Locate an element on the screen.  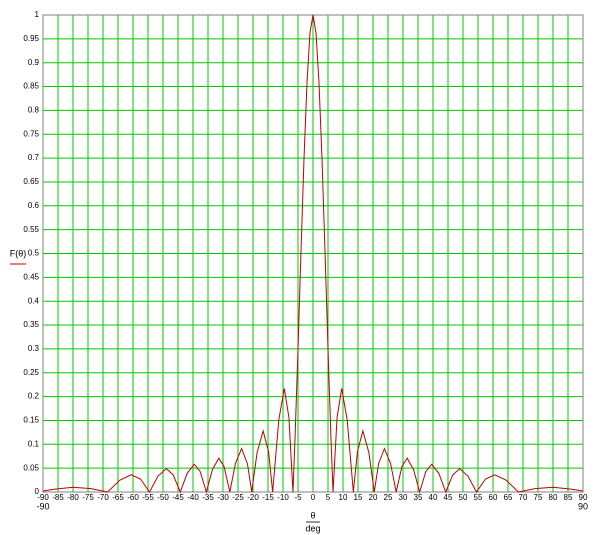
y-tick-label: 0.6 is located at coordinates (34, 205).